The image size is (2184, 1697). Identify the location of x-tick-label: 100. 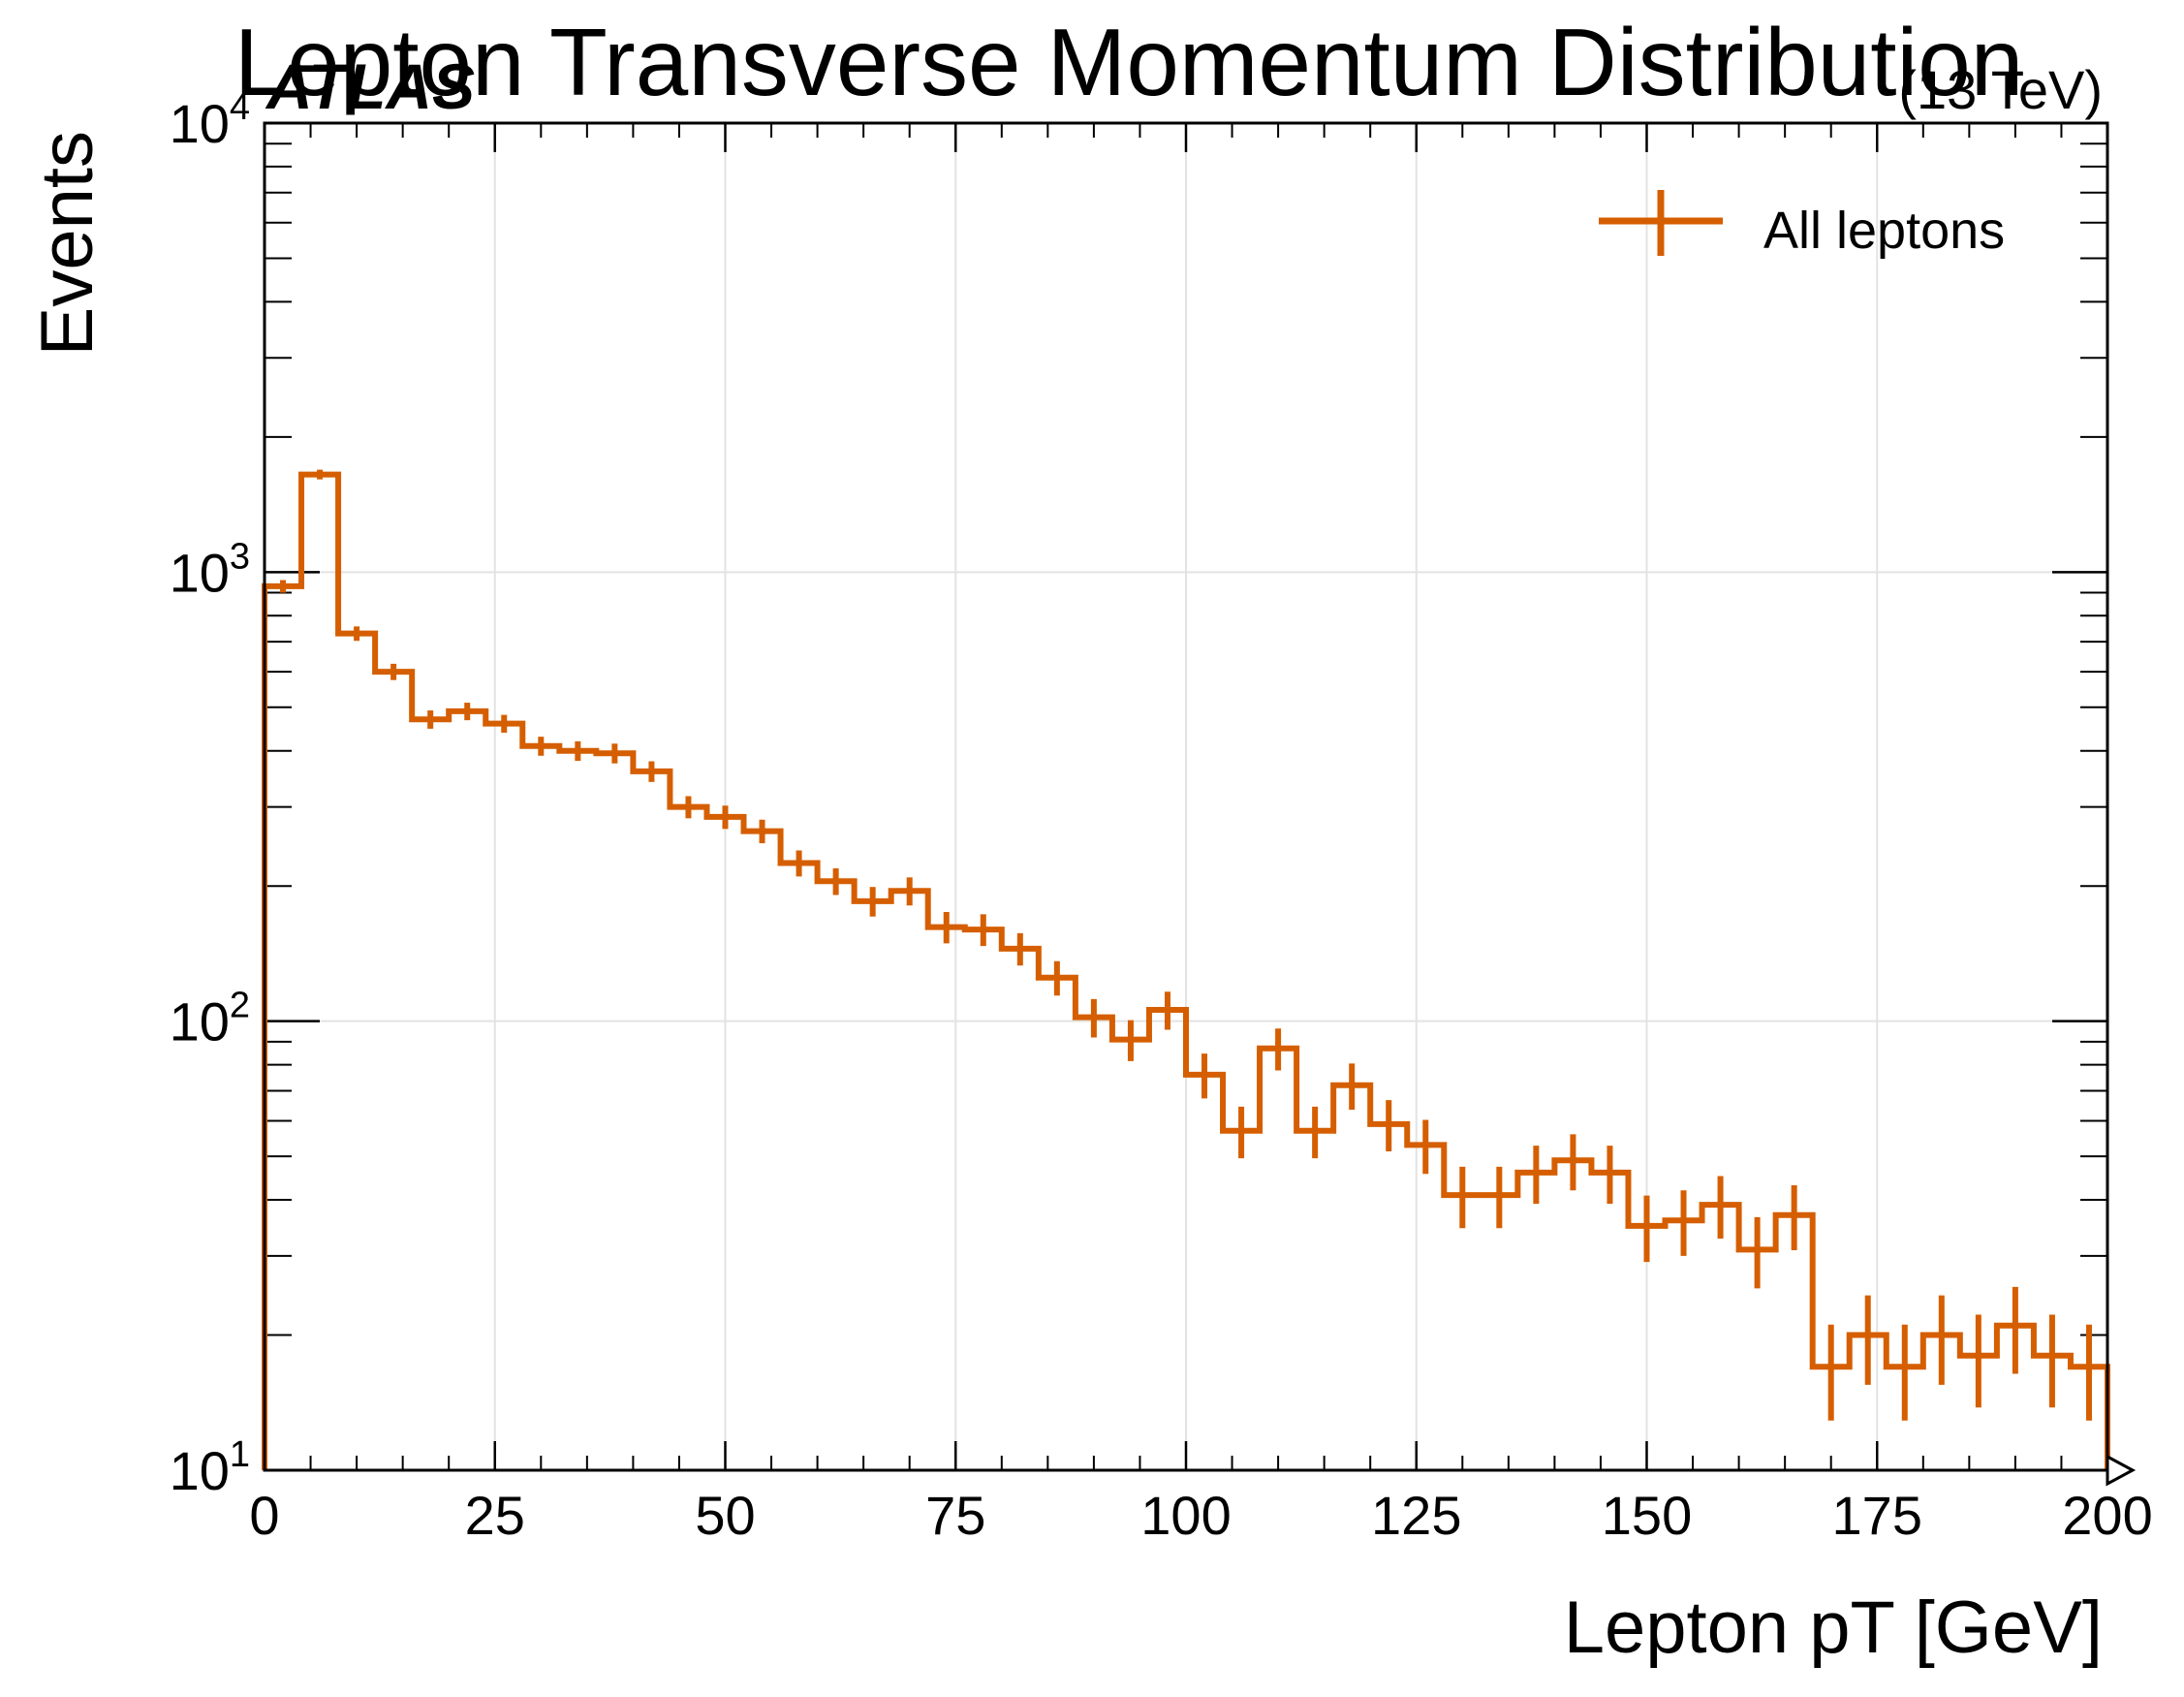
(1185, 1515).